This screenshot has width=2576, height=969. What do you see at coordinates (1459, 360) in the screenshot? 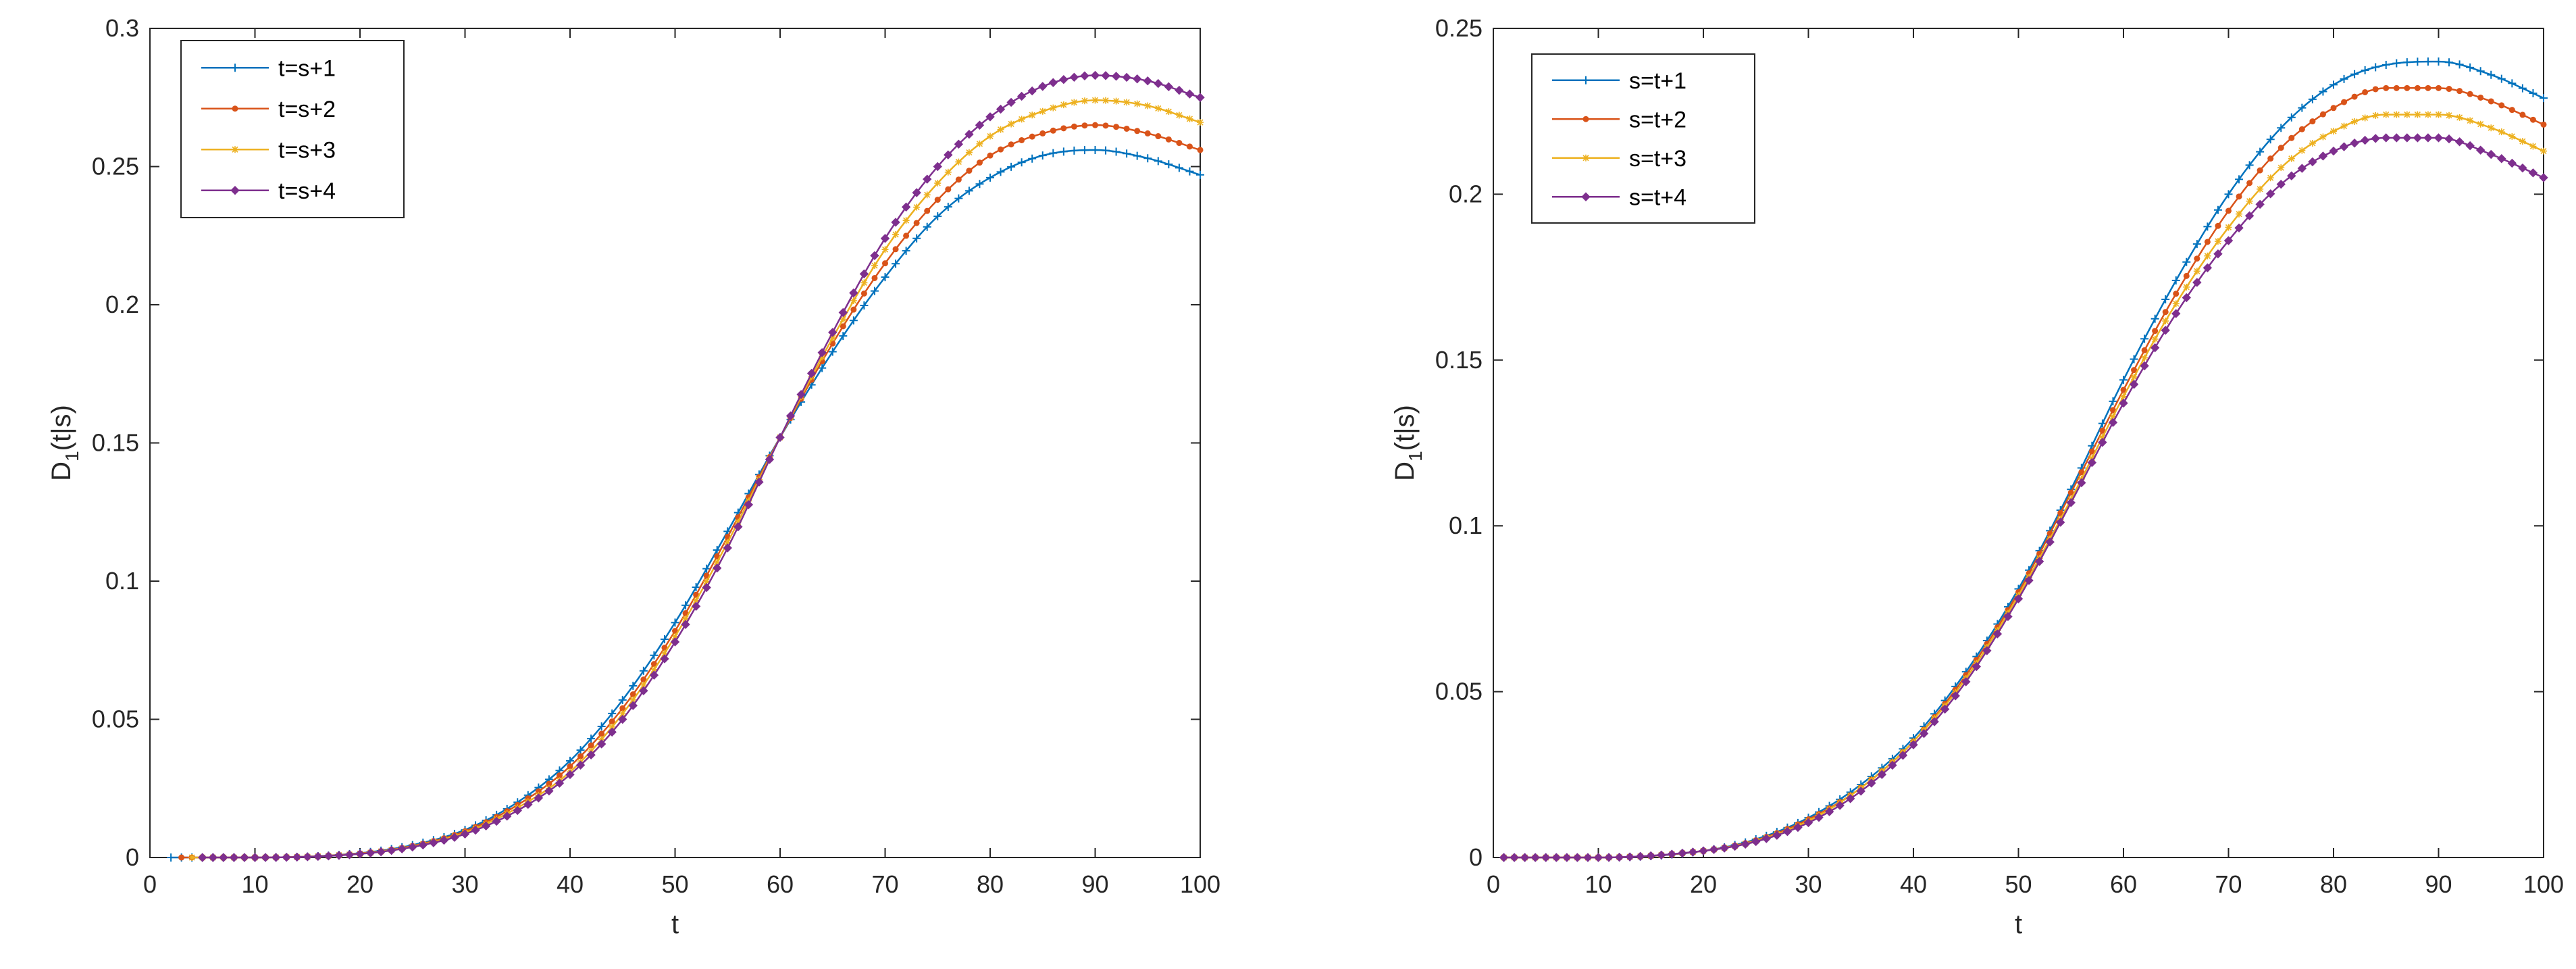
I see `chart2-ytick-label: 0.15` at bounding box center [1459, 360].